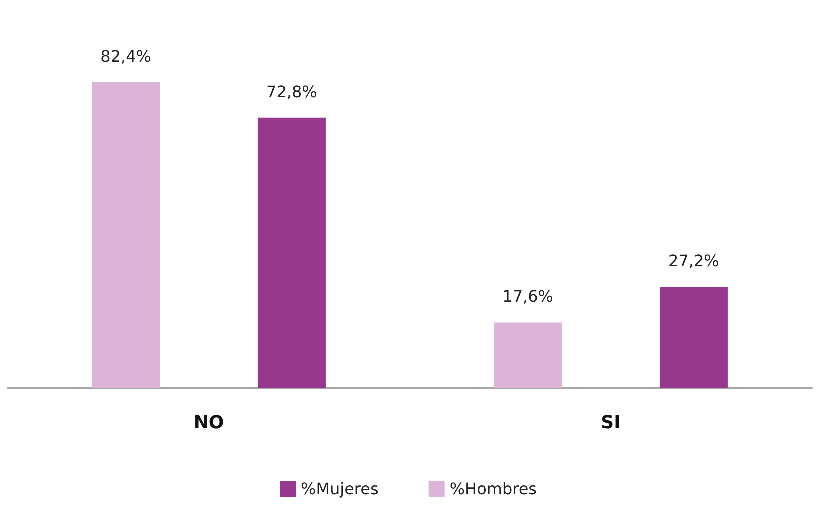 Image resolution: width=817 pixels, height=510 pixels. What do you see at coordinates (209, 423) in the screenshot?
I see `x-tick-label: NO` at bounding box center [209, 423].